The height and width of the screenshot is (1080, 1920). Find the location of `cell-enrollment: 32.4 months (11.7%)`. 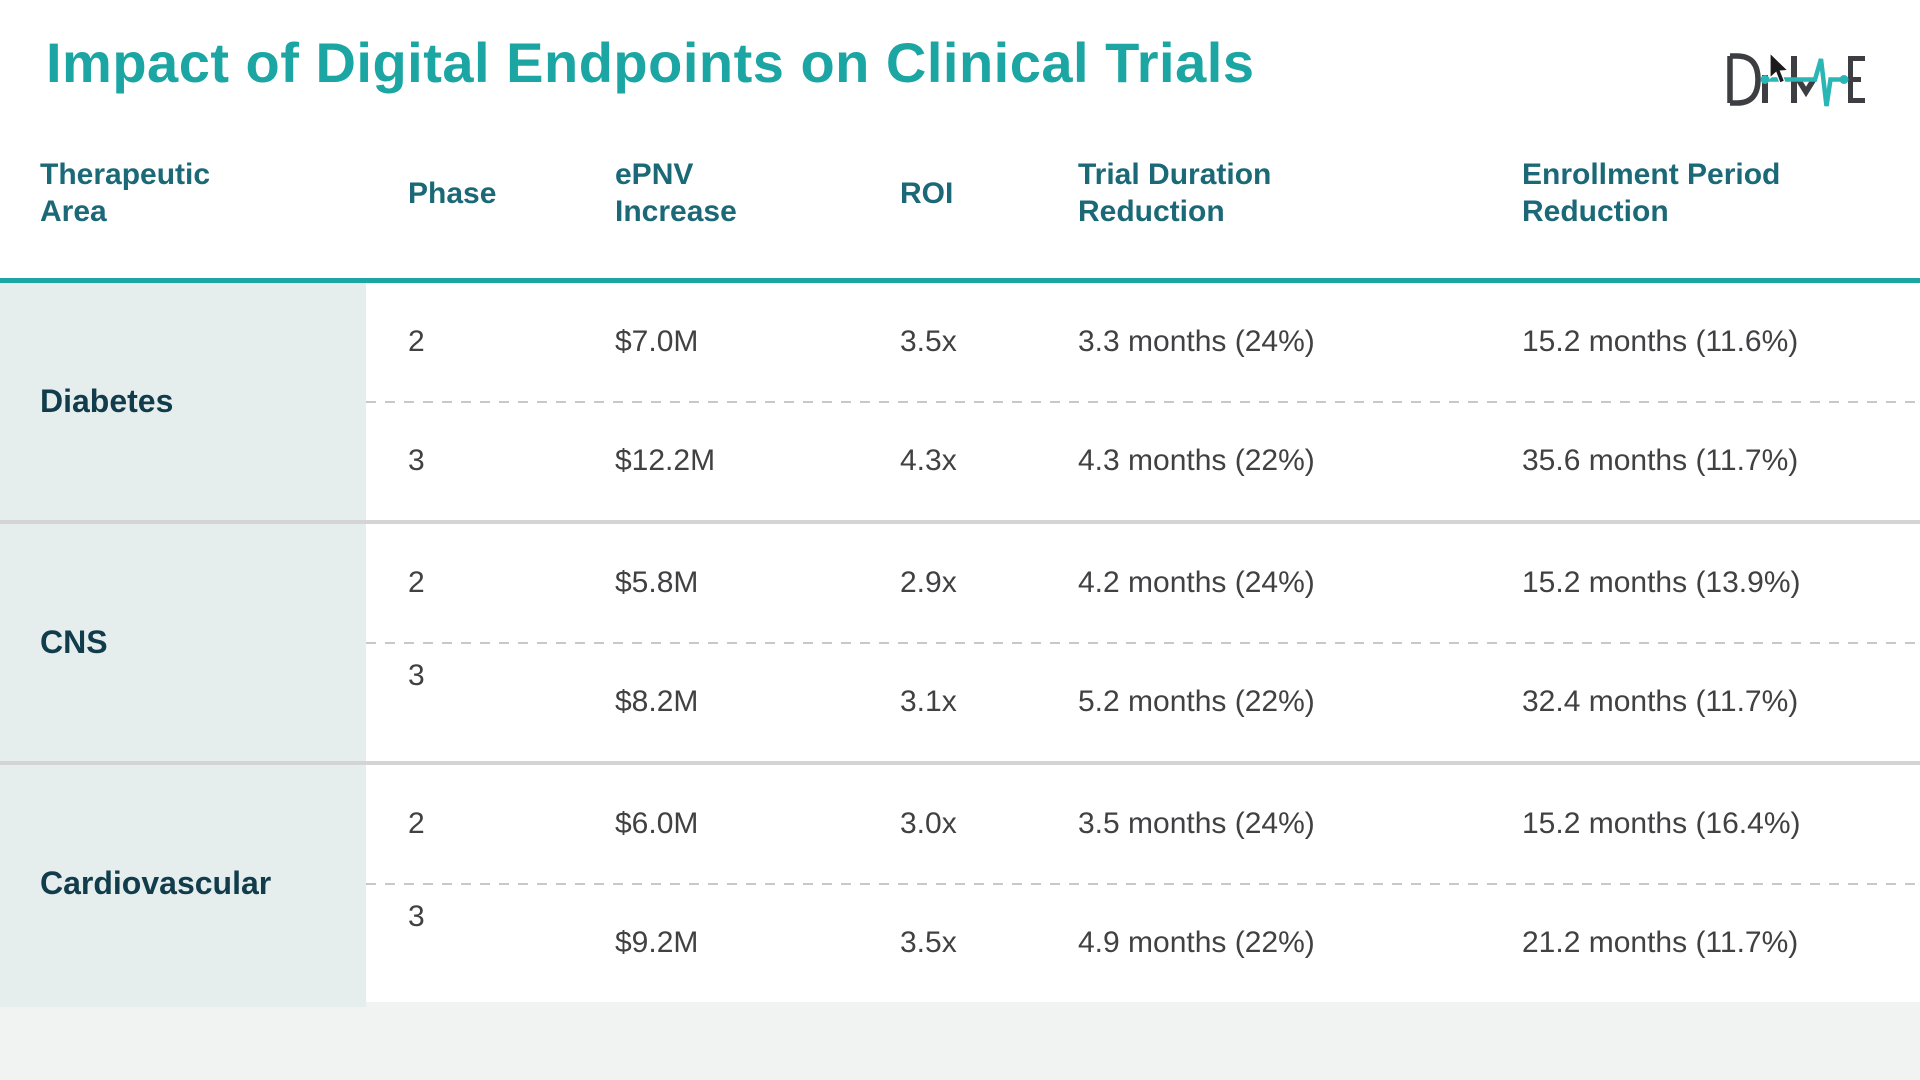

cell-enrollment: 32.4 months (11.7%) is located at coordinates (1660, 701).